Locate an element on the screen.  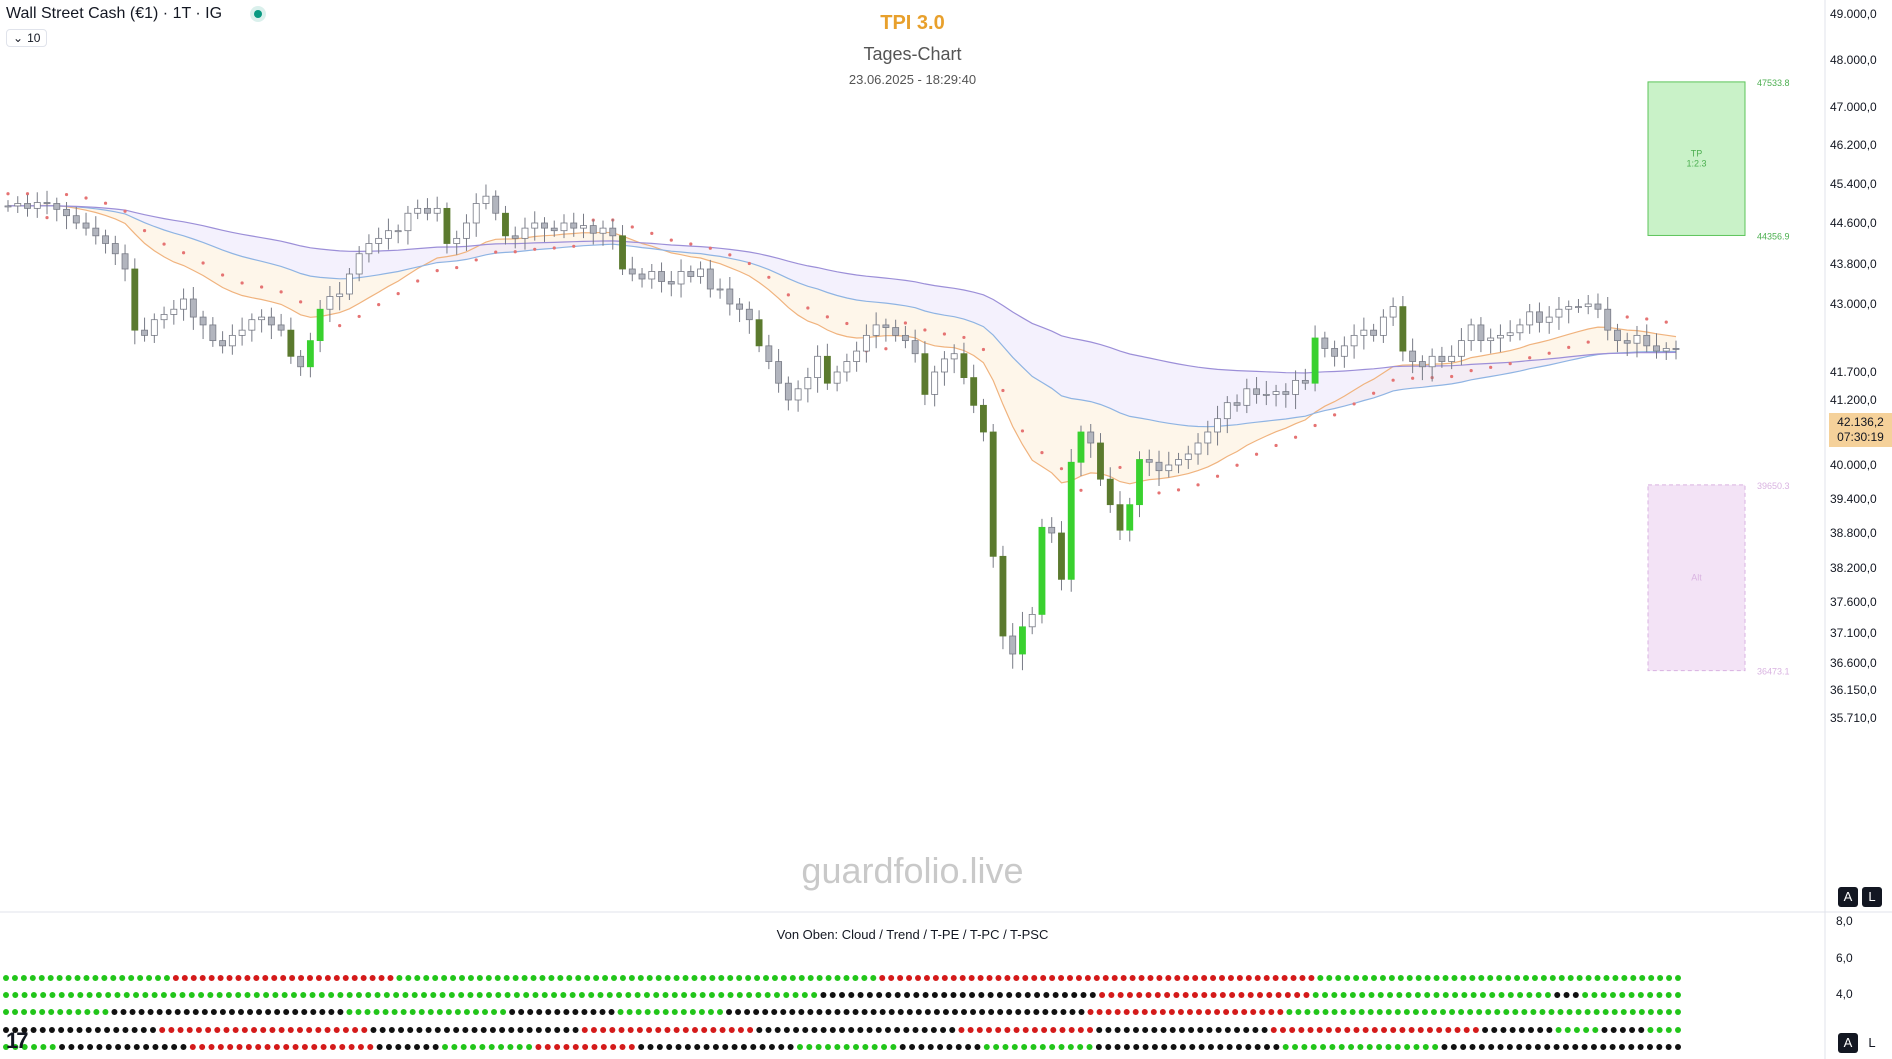
tradingview-logo: 17 is located at coordinates (17, 1040).